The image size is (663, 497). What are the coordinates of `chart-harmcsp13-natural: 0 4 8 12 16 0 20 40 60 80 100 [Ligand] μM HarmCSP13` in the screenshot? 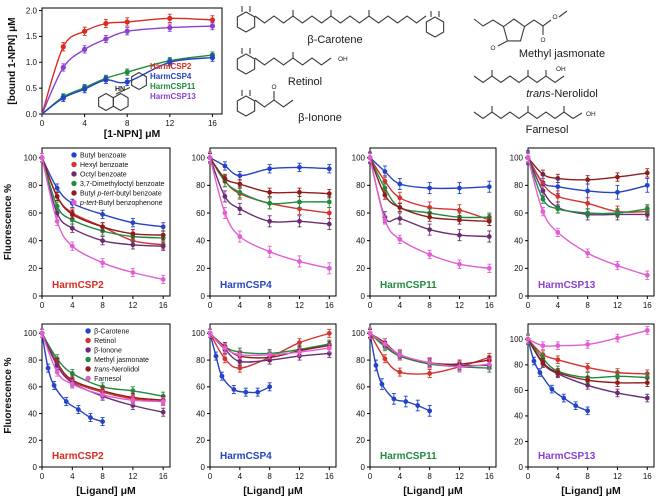 It's located at (582, 407).